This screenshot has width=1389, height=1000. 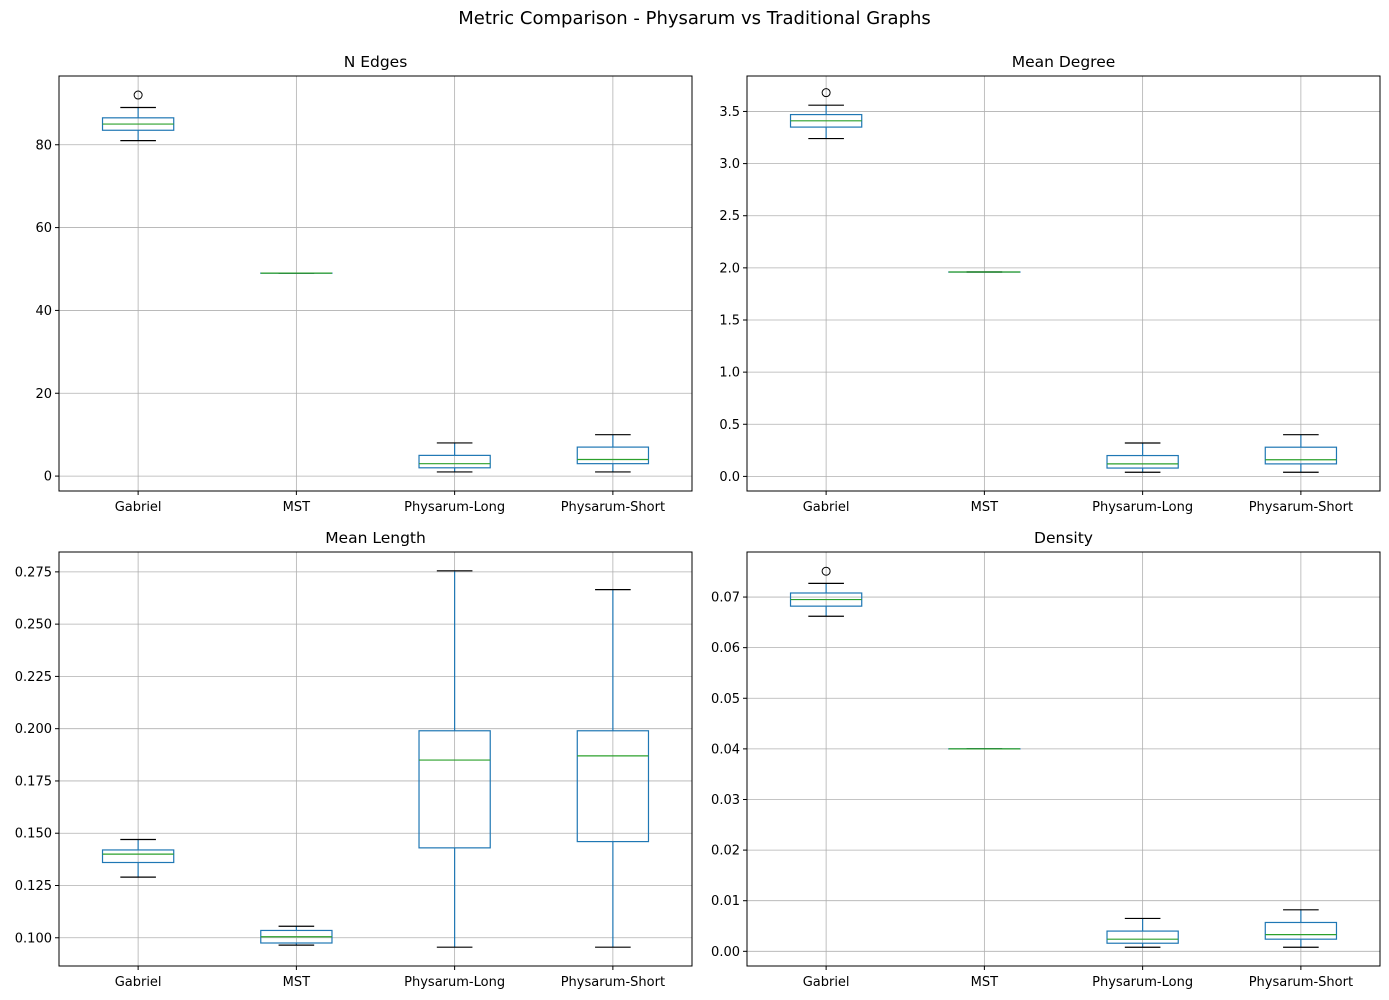 I want to click on y-tick-label: 0.100, so click(x=33, y=938).